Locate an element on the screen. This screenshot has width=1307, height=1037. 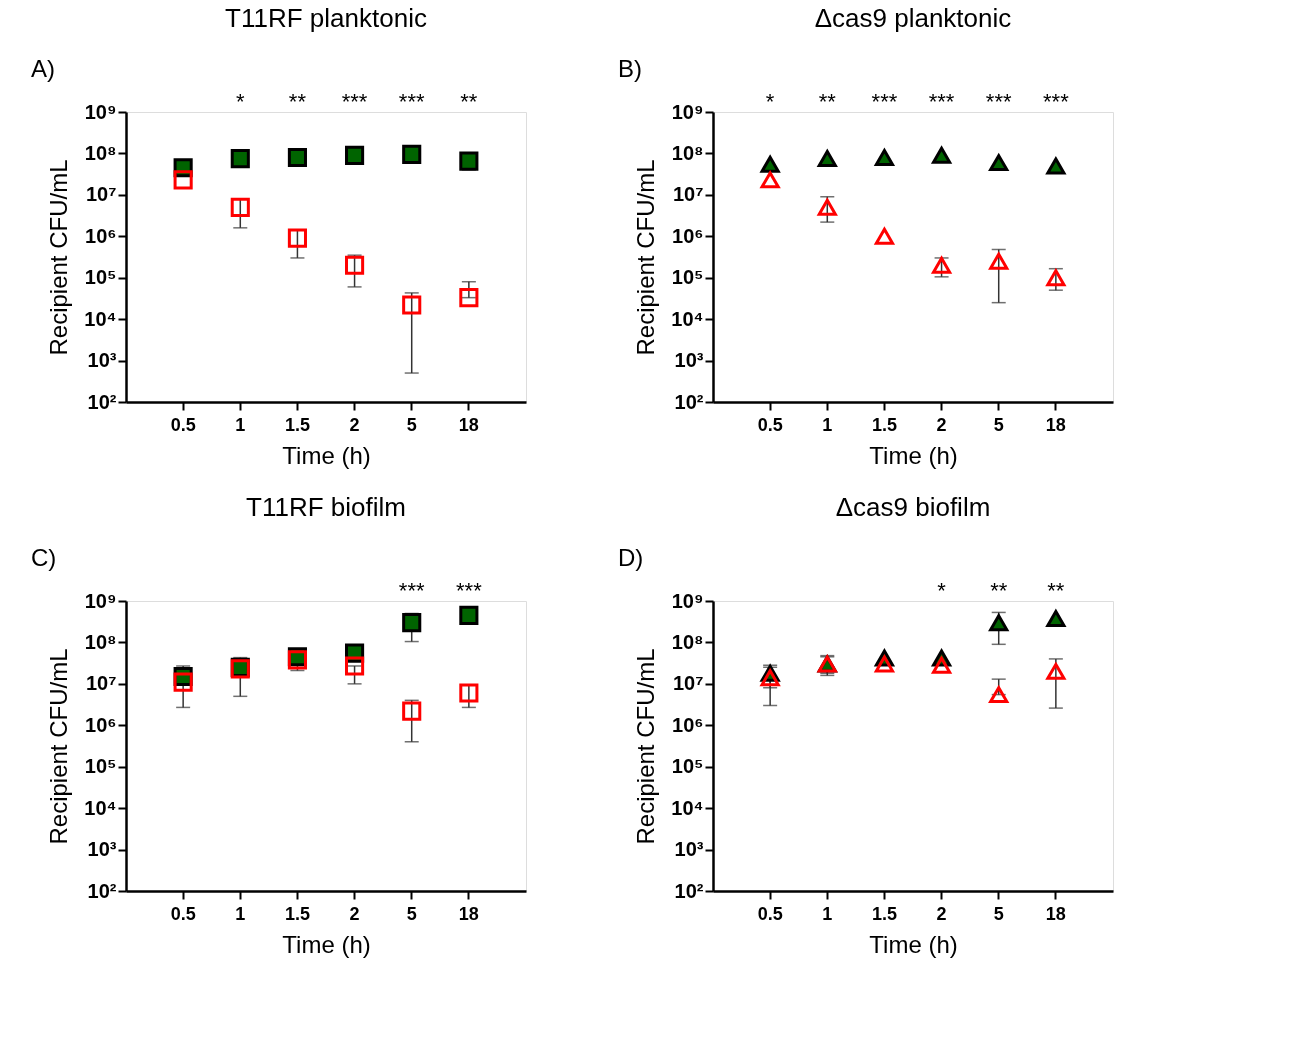
text: C) is located at coordinates (44, 557).